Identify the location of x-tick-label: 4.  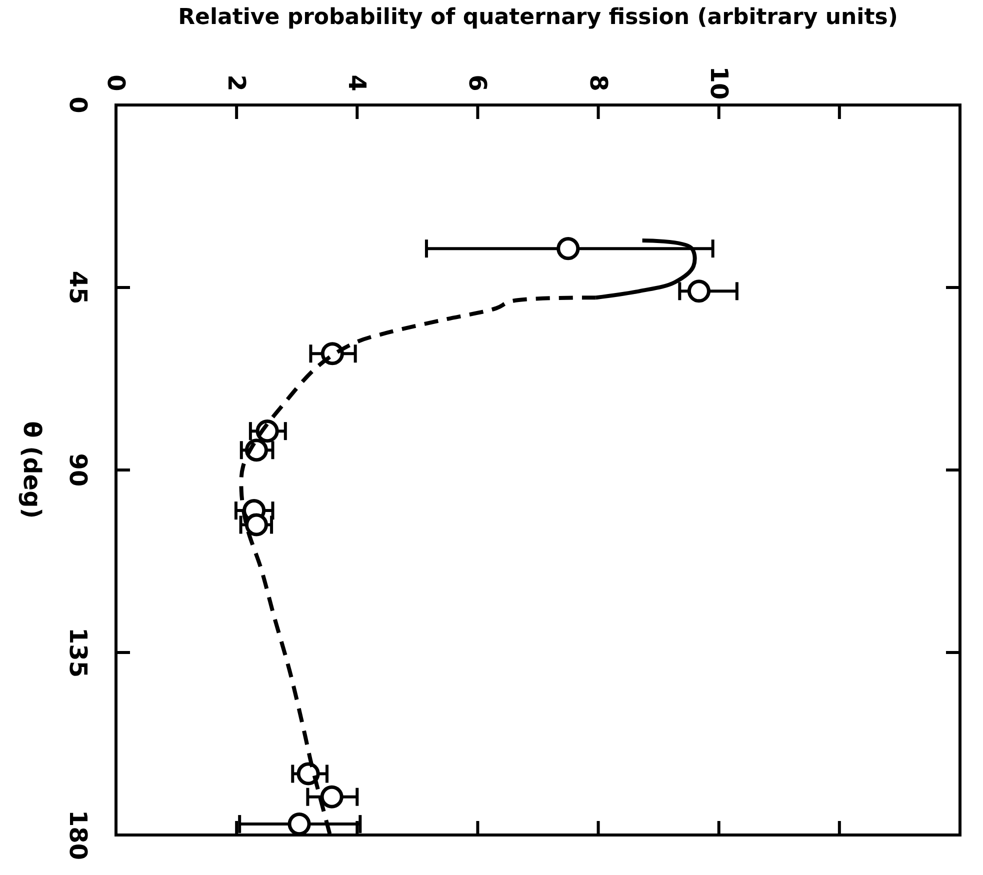
(357, 83).